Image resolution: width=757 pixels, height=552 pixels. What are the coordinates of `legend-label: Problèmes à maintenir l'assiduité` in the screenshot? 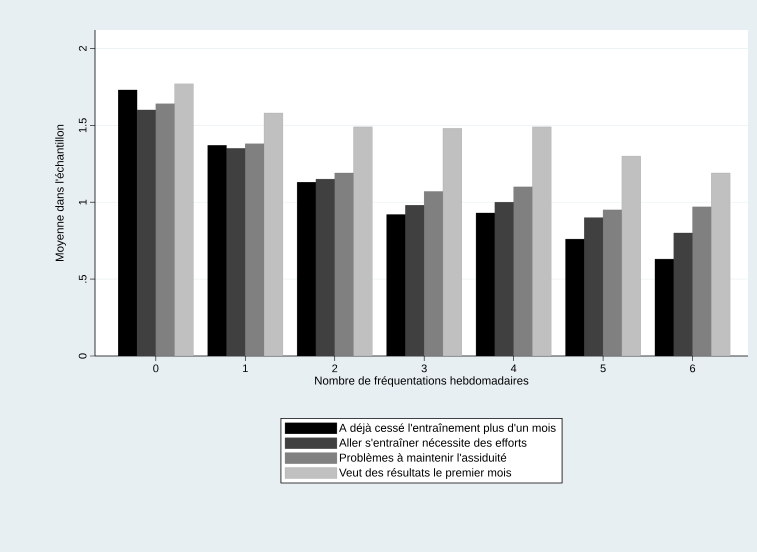 It's located at (423, 457).